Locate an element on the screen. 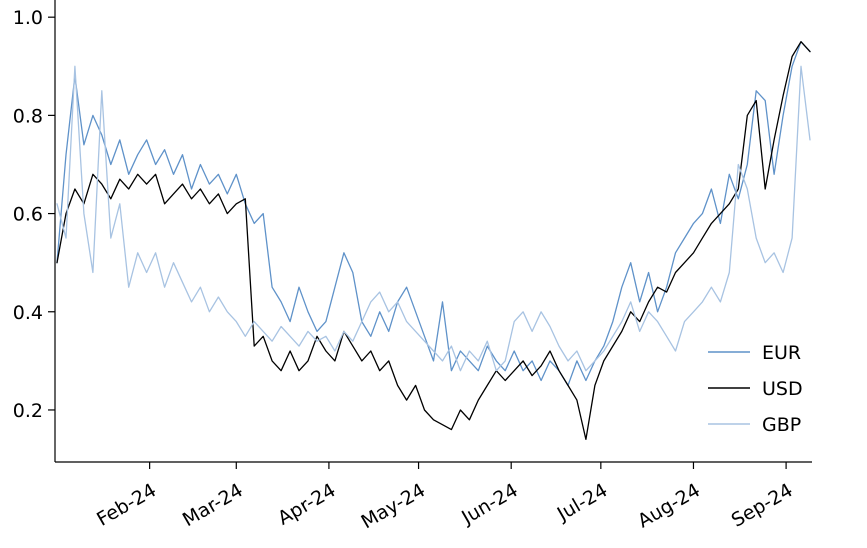  legend-label-usd: USD is located at coordinates (782, 389).